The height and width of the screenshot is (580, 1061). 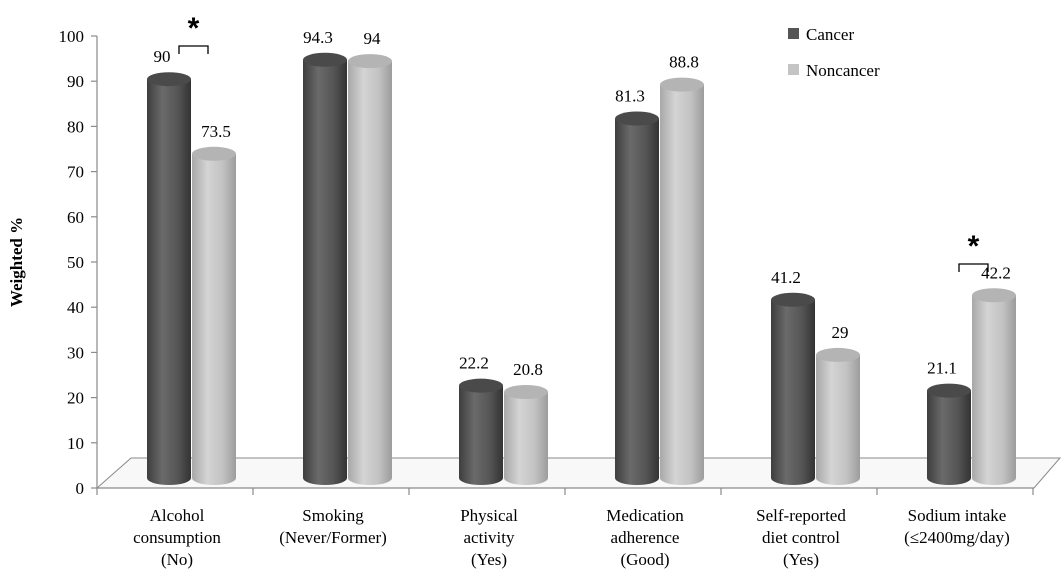 I want to click on y-axis: 0 10 20 30 40 50 60 70 80 90 100, so click(x=78, y=262).